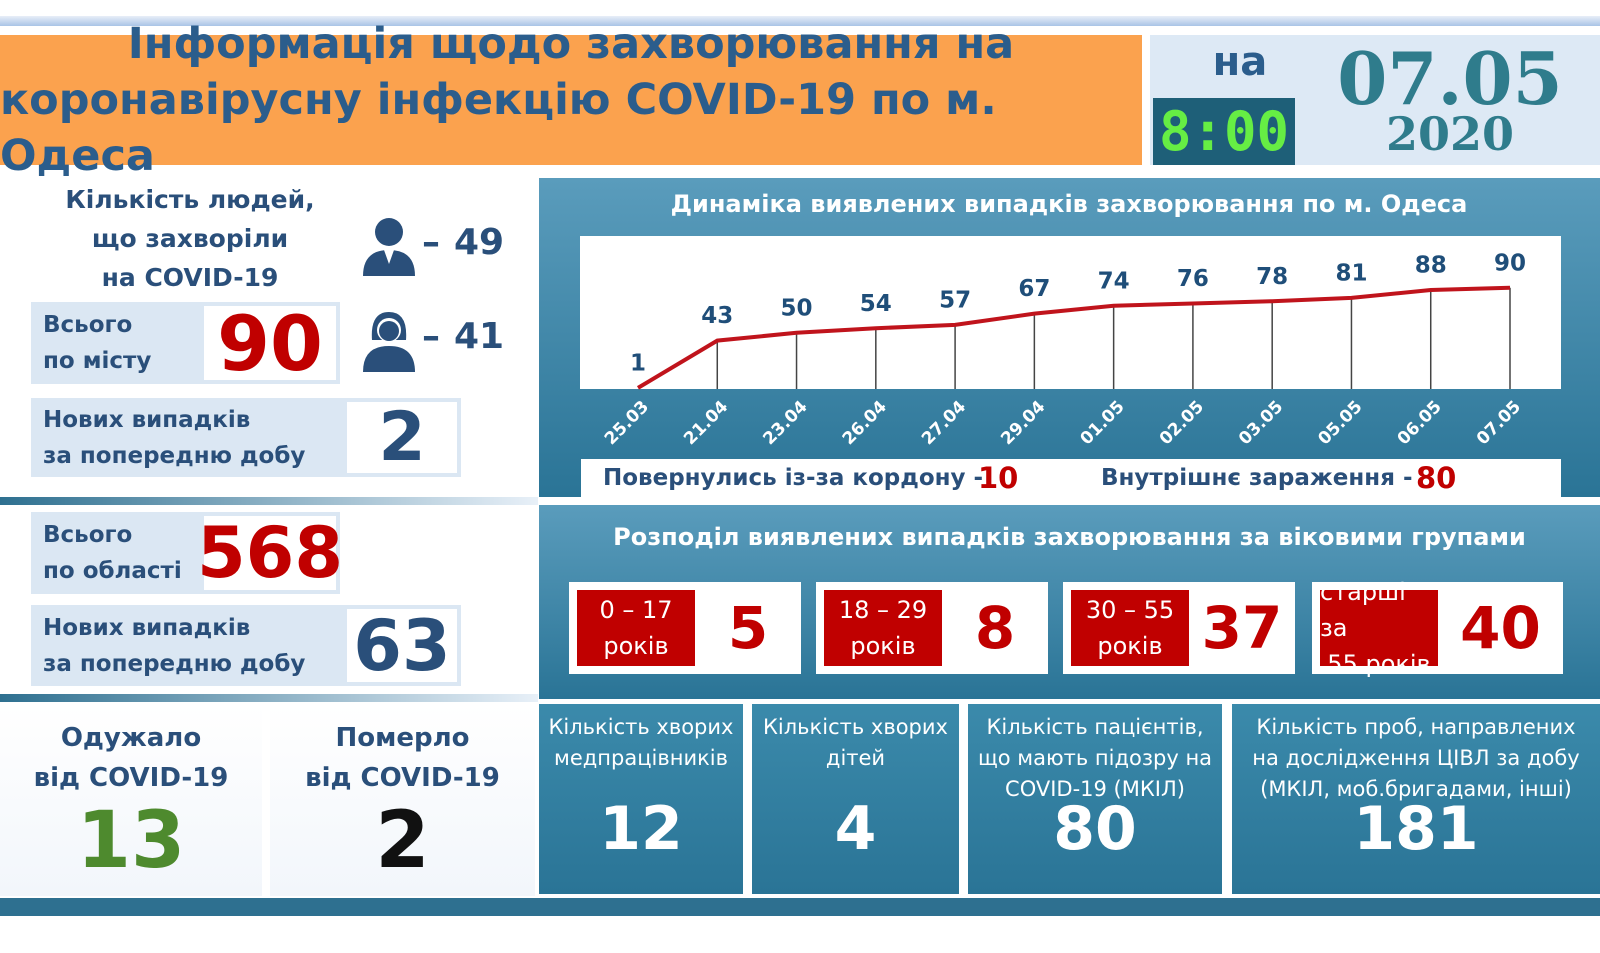 The height and width of the screenshot is (953, 1600). I want to click on stat-label-line: Кількість пацієнтів,, so click(1095, 727).